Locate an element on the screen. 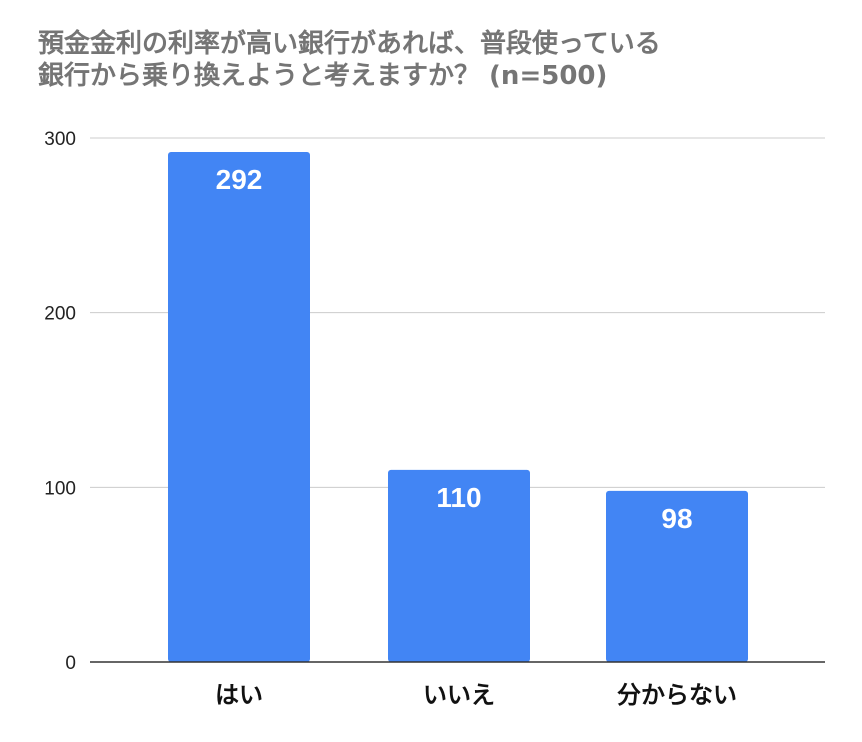  y-axis-ticks: 0 100 200 300 is located at coordinates (60, 401).